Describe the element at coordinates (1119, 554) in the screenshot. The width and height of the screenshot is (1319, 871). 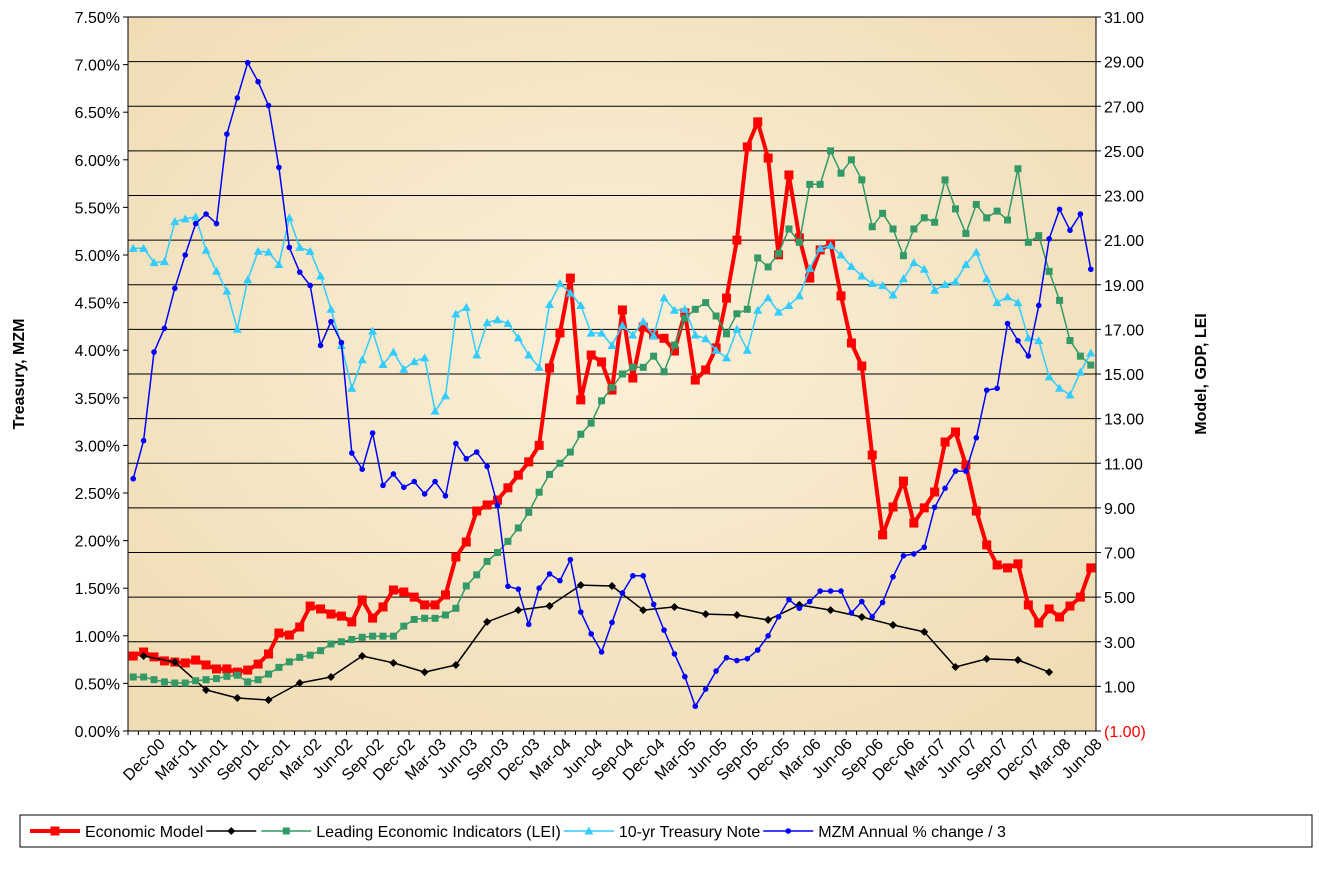
I see `y2-tick-label: 7.00` at that location.